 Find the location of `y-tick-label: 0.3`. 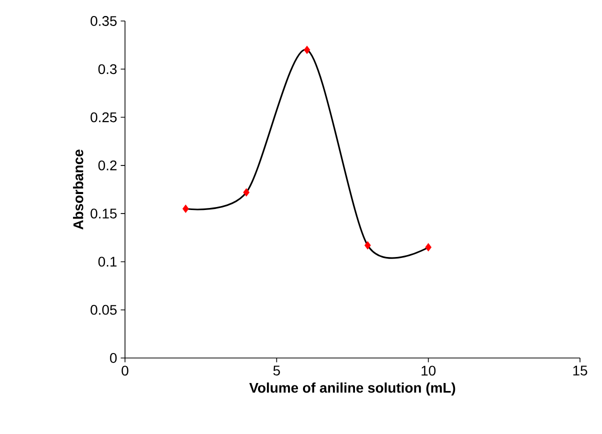

y-tick-label: 0.3 is located at coordinates (107, 69).